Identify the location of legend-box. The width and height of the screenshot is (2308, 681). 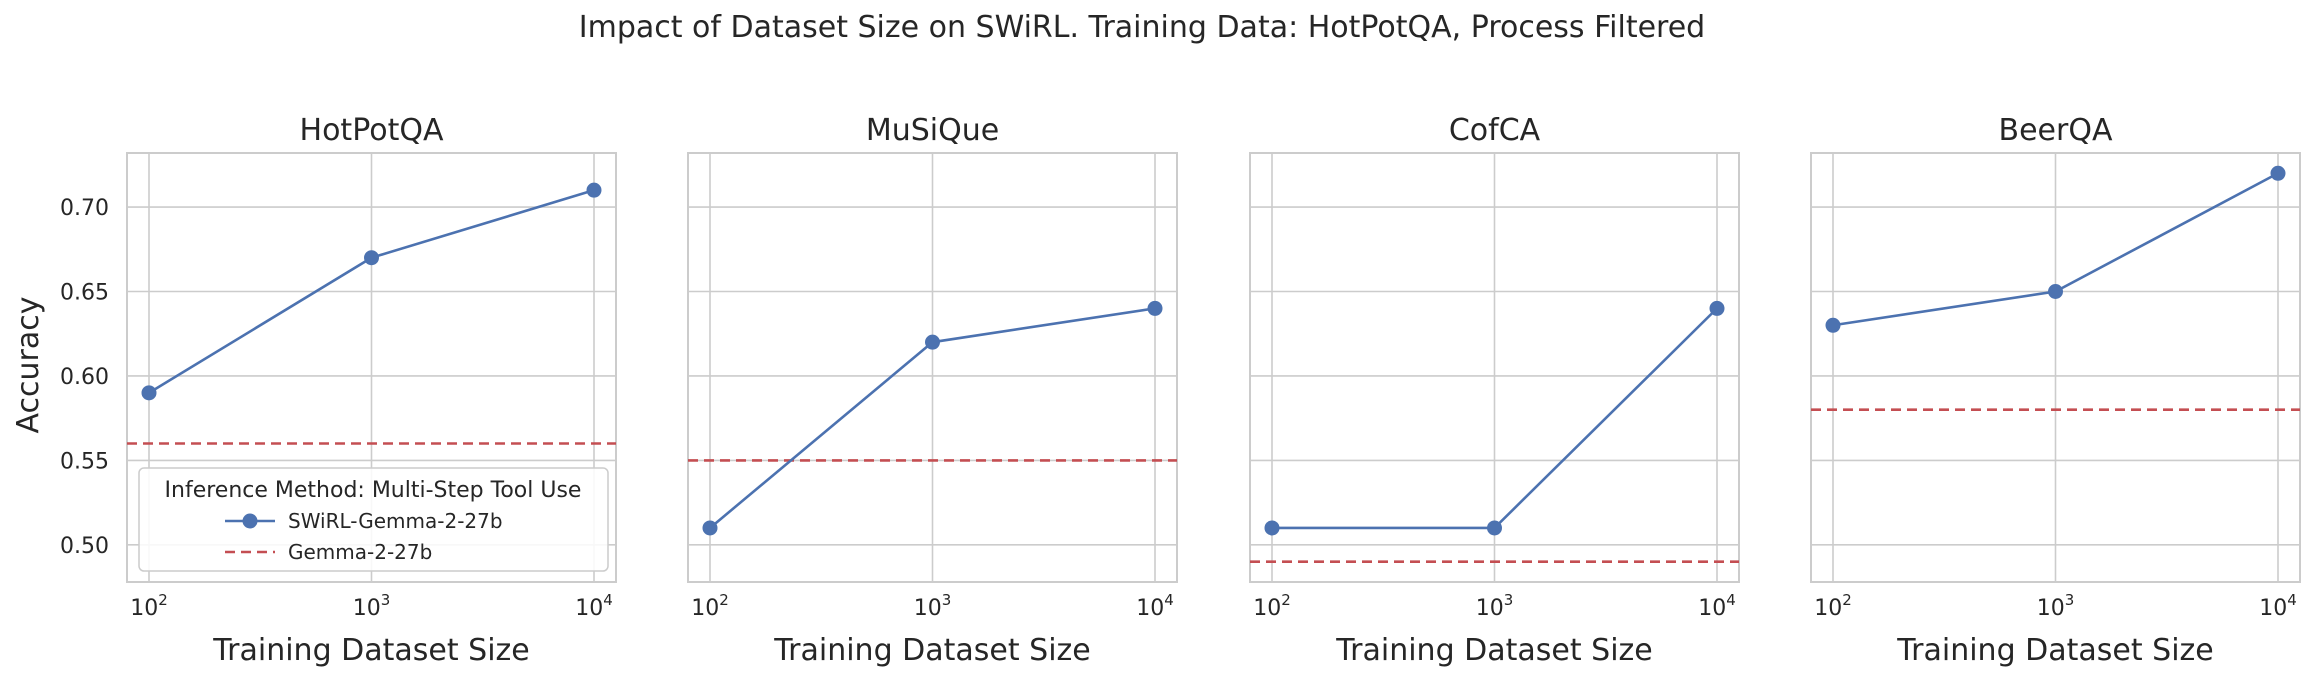
(373, 519).